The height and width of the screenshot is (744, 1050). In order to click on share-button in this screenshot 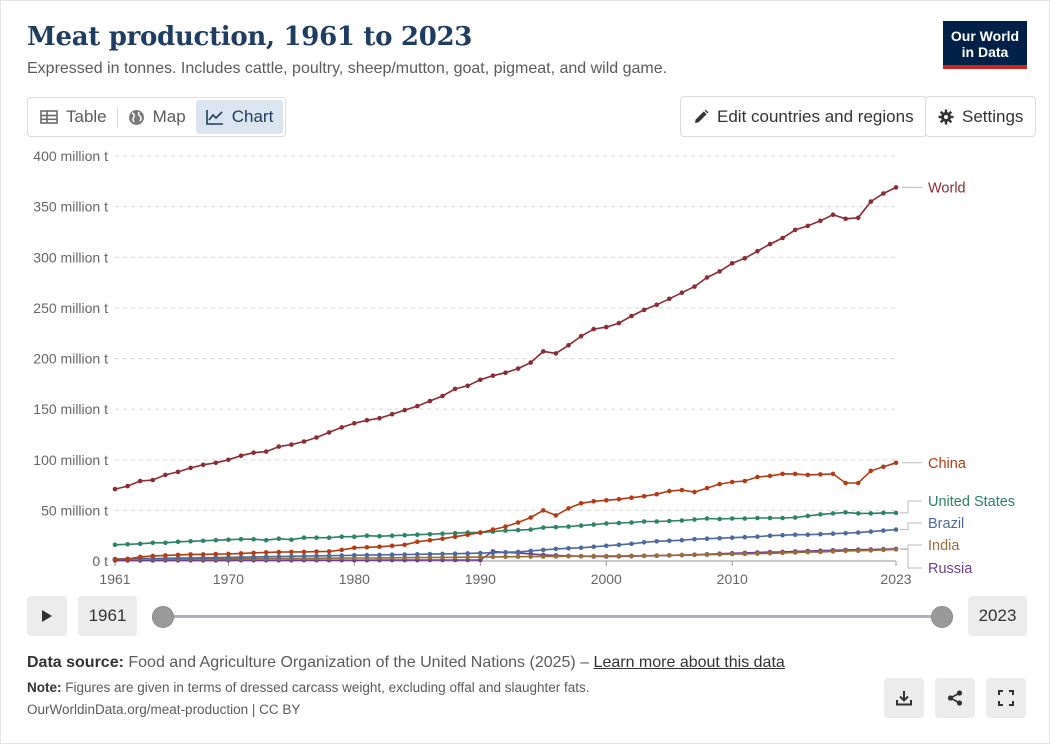, I will do `click(955, 698)`.